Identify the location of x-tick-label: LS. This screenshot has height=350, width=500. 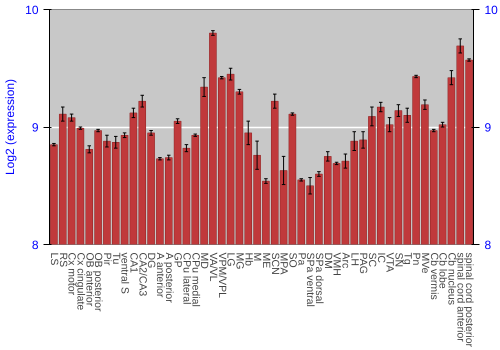
(54, 259).